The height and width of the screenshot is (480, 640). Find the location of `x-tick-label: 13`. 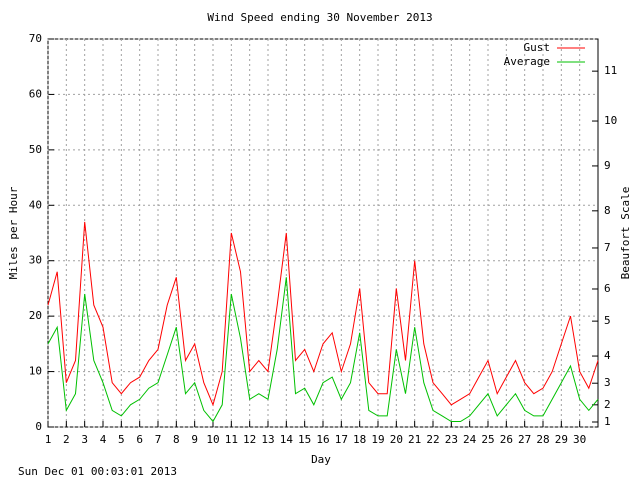

x-tick-label: 13 is located at coordinates (267, 439).